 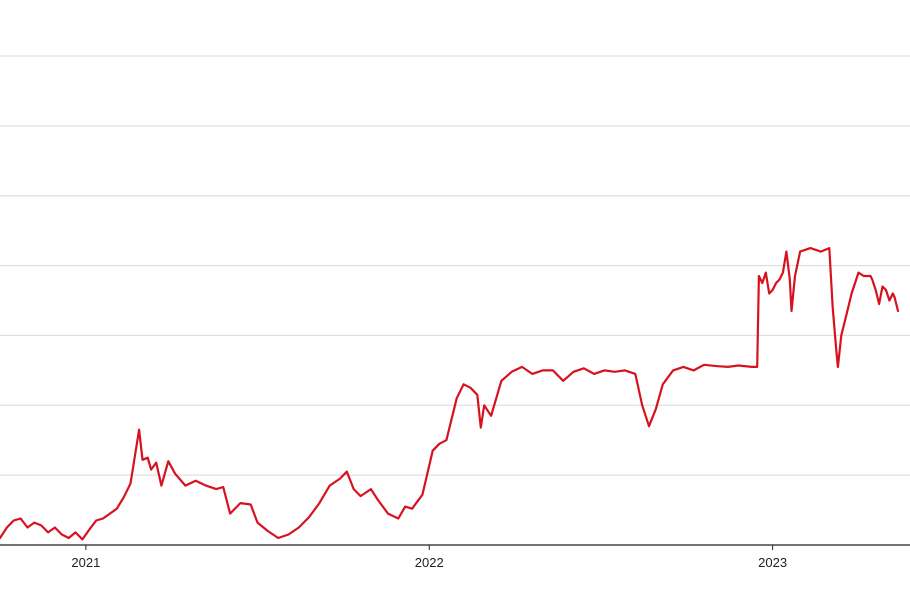 What do you see at coordinates (429, 562) in the screenshot?
I see `x-tick-label-1: 2022` at bounding box center [429, 562].